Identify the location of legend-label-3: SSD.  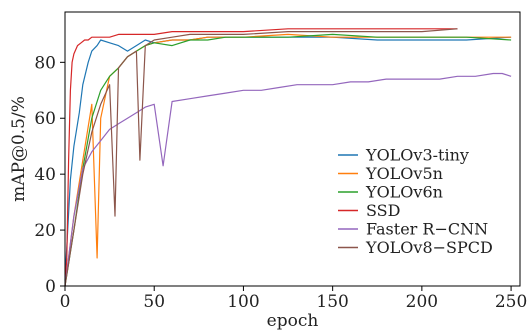
(383, 210).